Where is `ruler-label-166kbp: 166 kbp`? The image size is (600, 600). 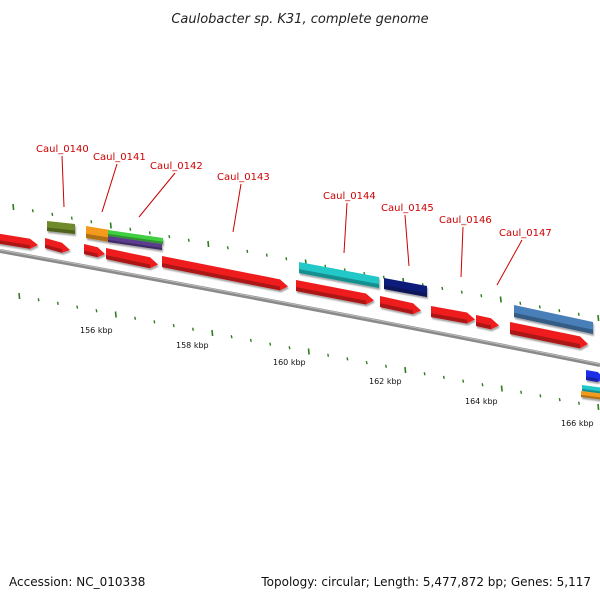 ruler-label-166kbp: 166 kbp is located at coordinates (577, 423).